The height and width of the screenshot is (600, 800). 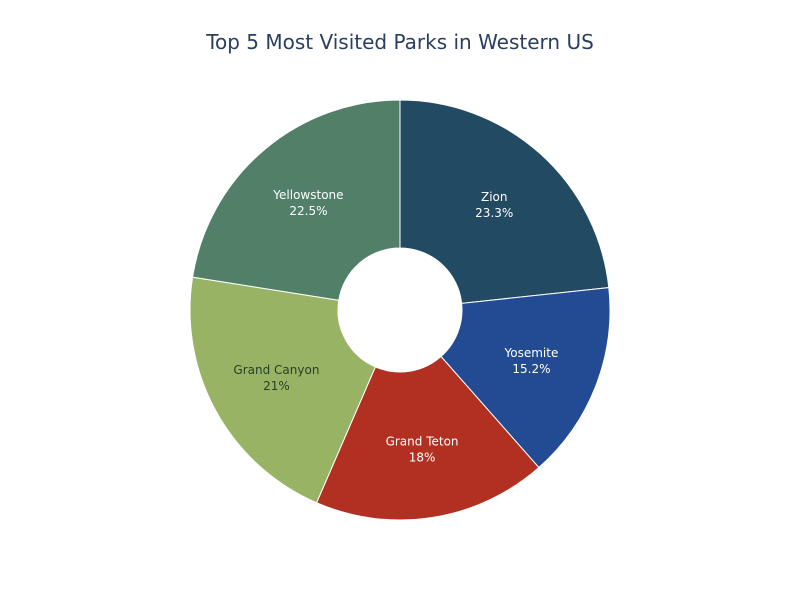 I want to click on chart-title: Top 5 Most Visited Parks in Western US, so click(x=400, y=42).